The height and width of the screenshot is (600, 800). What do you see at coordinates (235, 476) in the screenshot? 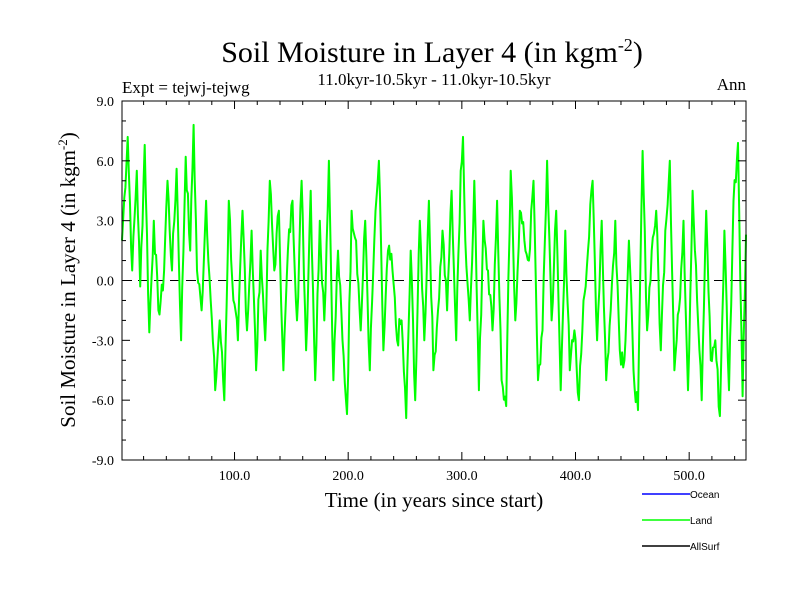
I see `x-tick-label: 100.0` at bounding box center [235, 476].